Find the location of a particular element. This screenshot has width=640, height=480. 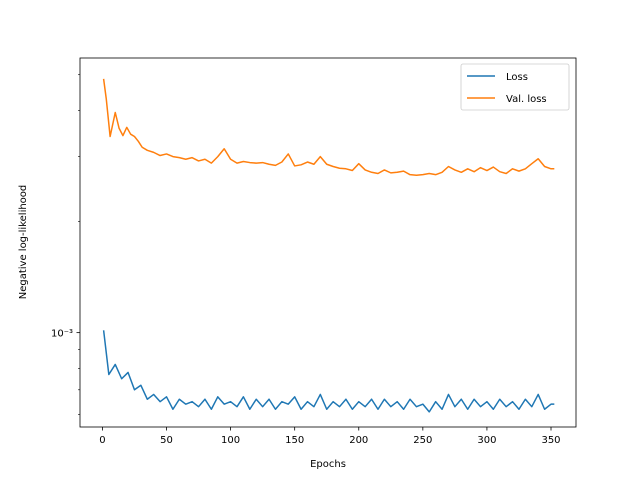

legend-label-val-loss: Val. loss is located at coordinates (526, 99).